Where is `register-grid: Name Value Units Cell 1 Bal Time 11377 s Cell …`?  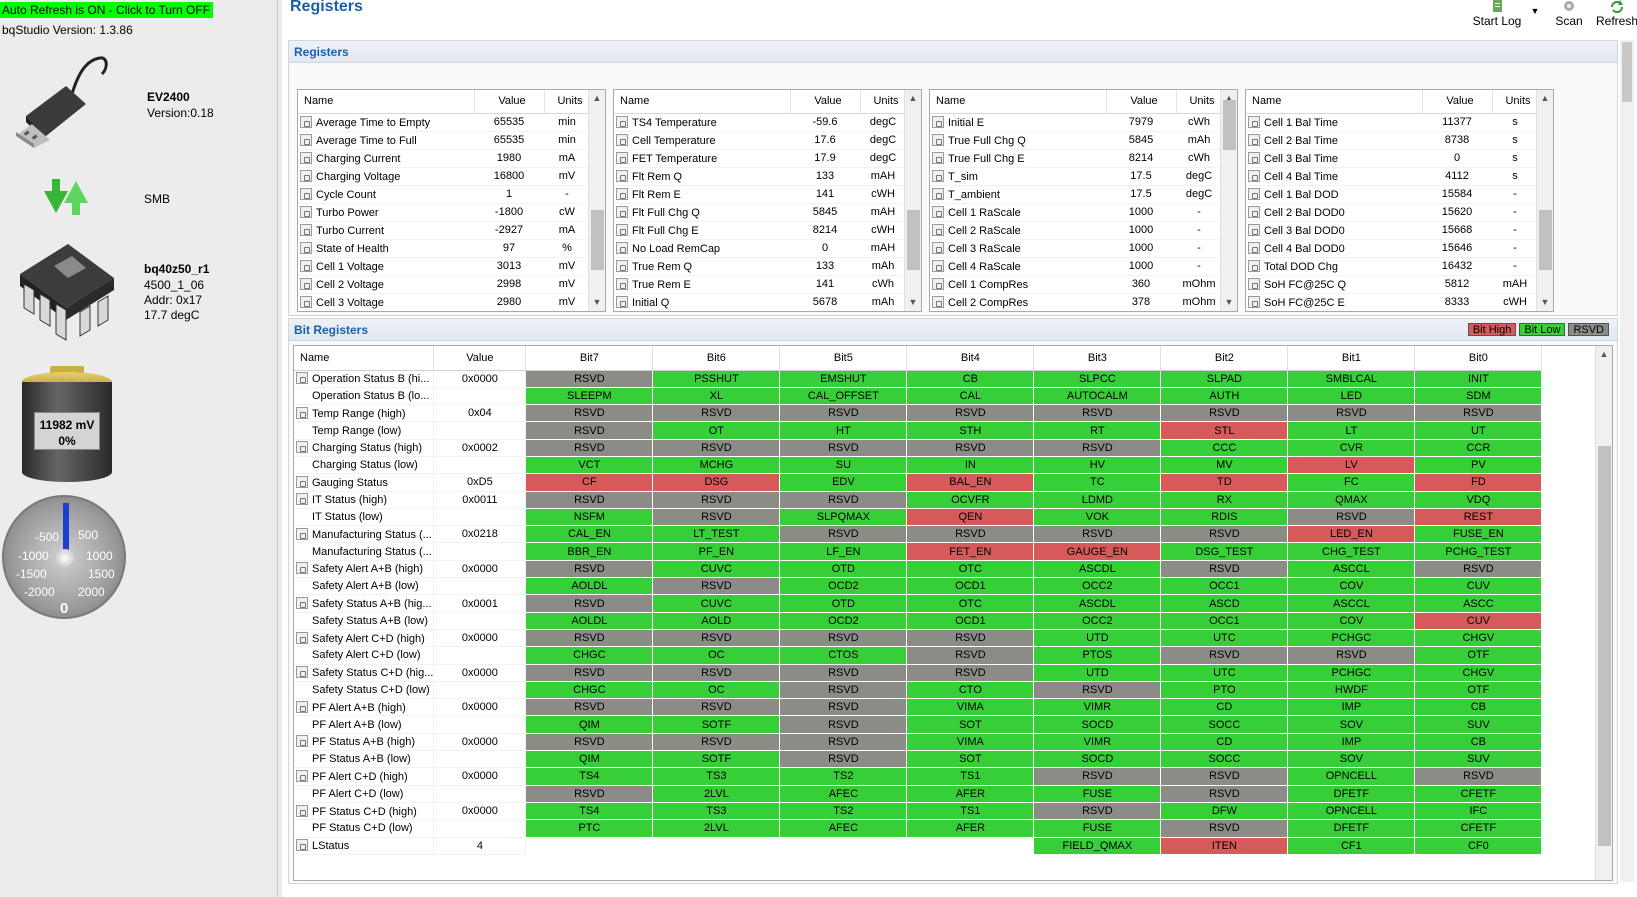
register-grid: Name Value Units Cell 1 Bal Time 11377 s Cell … is located at coordinates (1399, 200).